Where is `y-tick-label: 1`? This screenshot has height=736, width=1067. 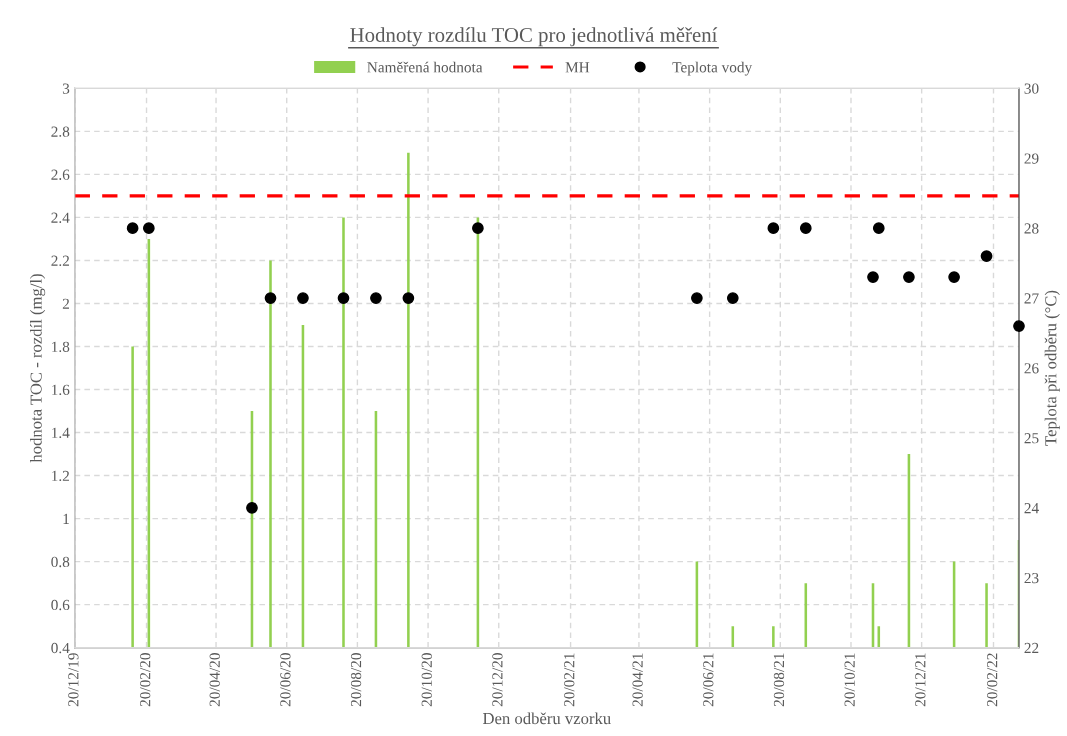
y-tick-label: 1 is located at coordinates (66, 518).